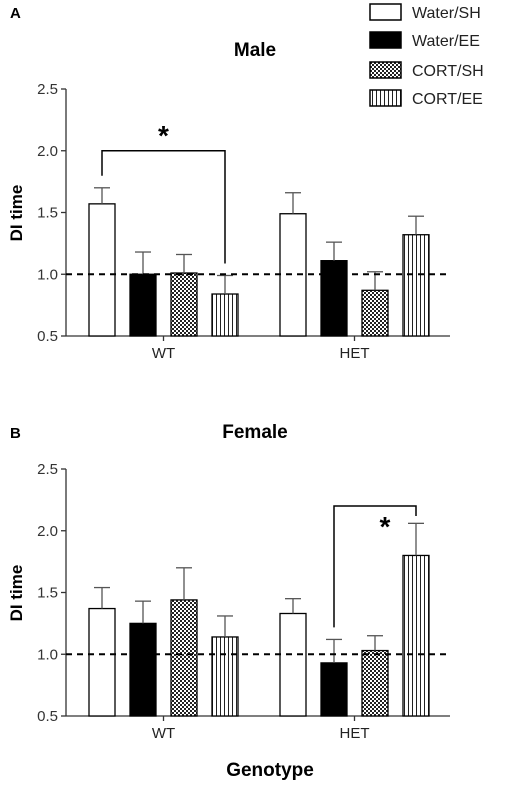  I want to click on legend-swatch-water-sh, so click(385, 12).